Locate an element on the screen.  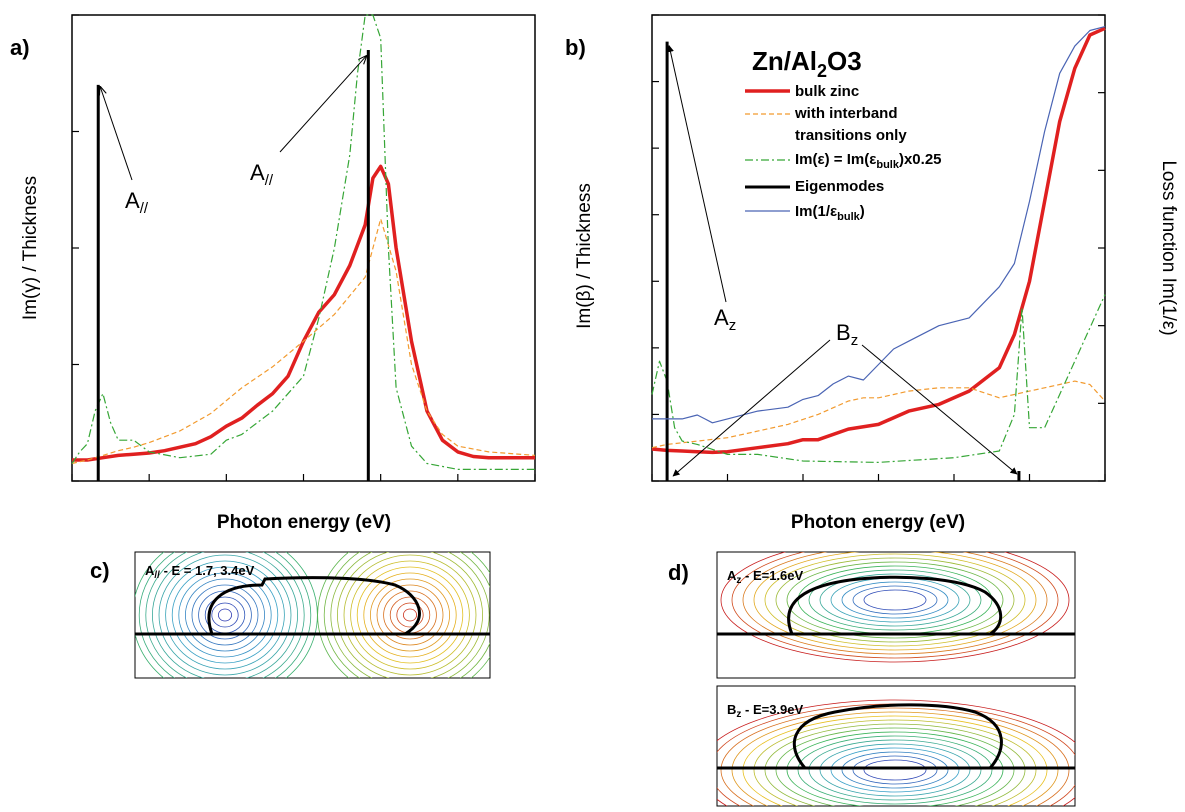
legend-label-bulk-zinc: bulk zinc is located at coordinates (827, 91).